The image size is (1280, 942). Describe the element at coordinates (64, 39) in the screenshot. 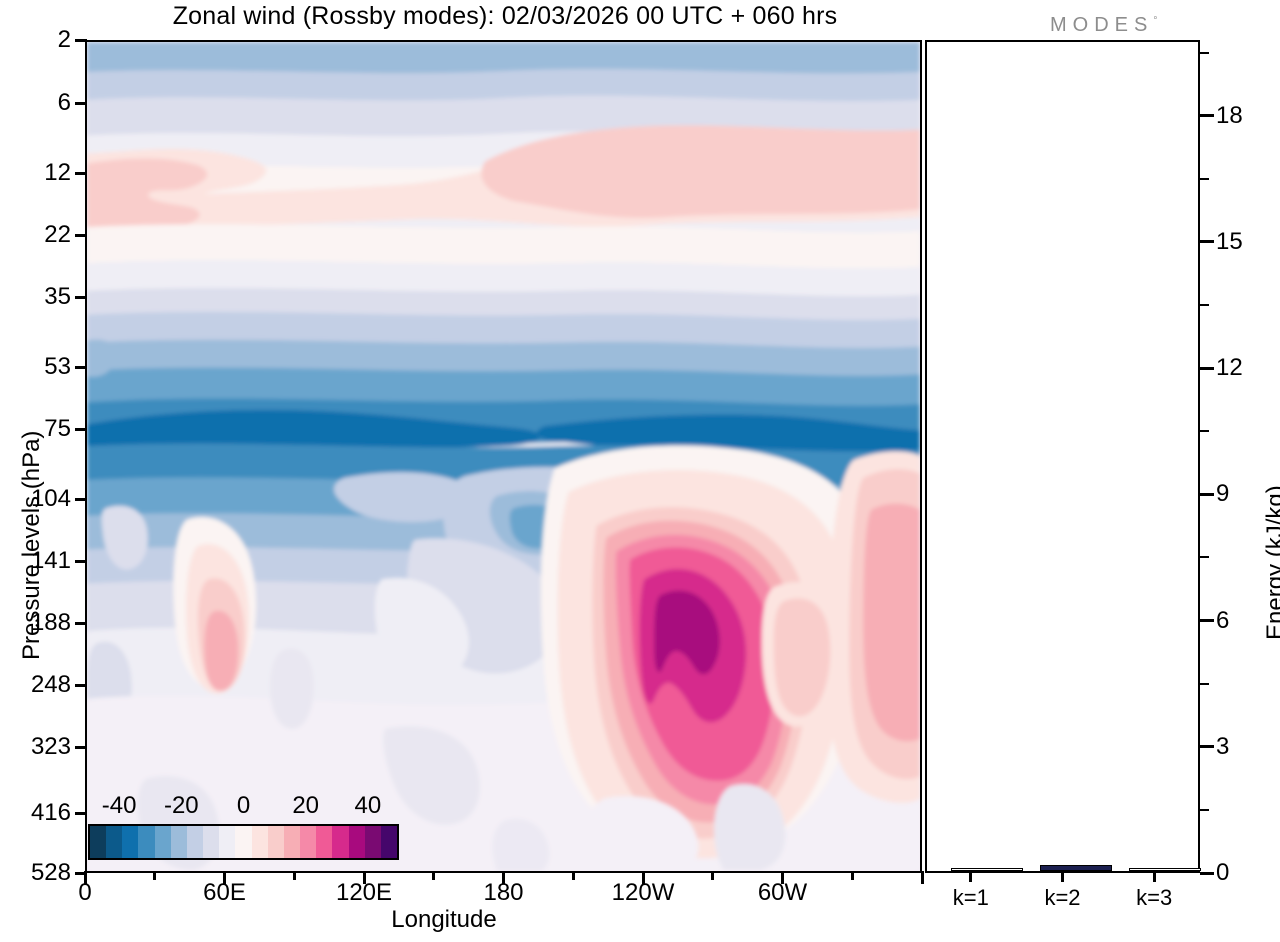

I see `y-tick-label-2: 2` at that location.